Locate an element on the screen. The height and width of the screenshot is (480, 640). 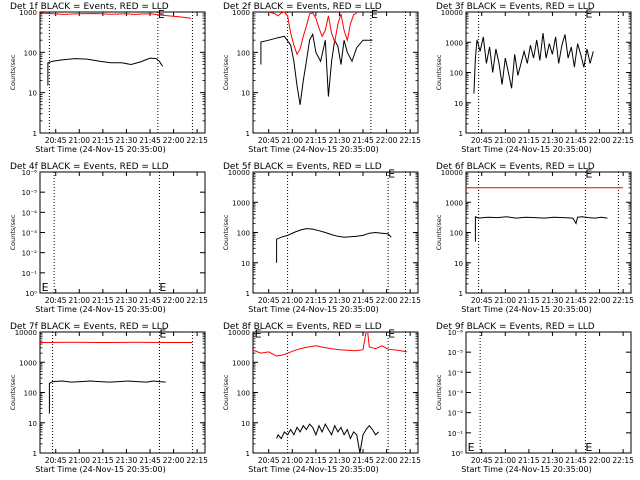
panel-title: Det 7f BLACK = Events, RED = LLD is located at coordinates (89, 327).